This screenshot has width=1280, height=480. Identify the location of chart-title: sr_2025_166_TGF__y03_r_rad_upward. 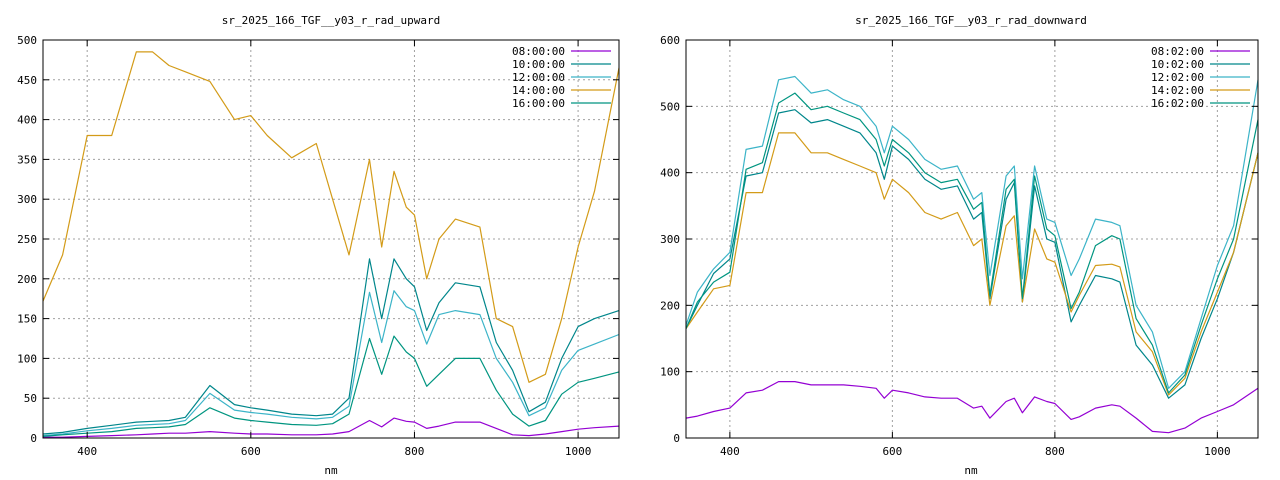
(331, 20).